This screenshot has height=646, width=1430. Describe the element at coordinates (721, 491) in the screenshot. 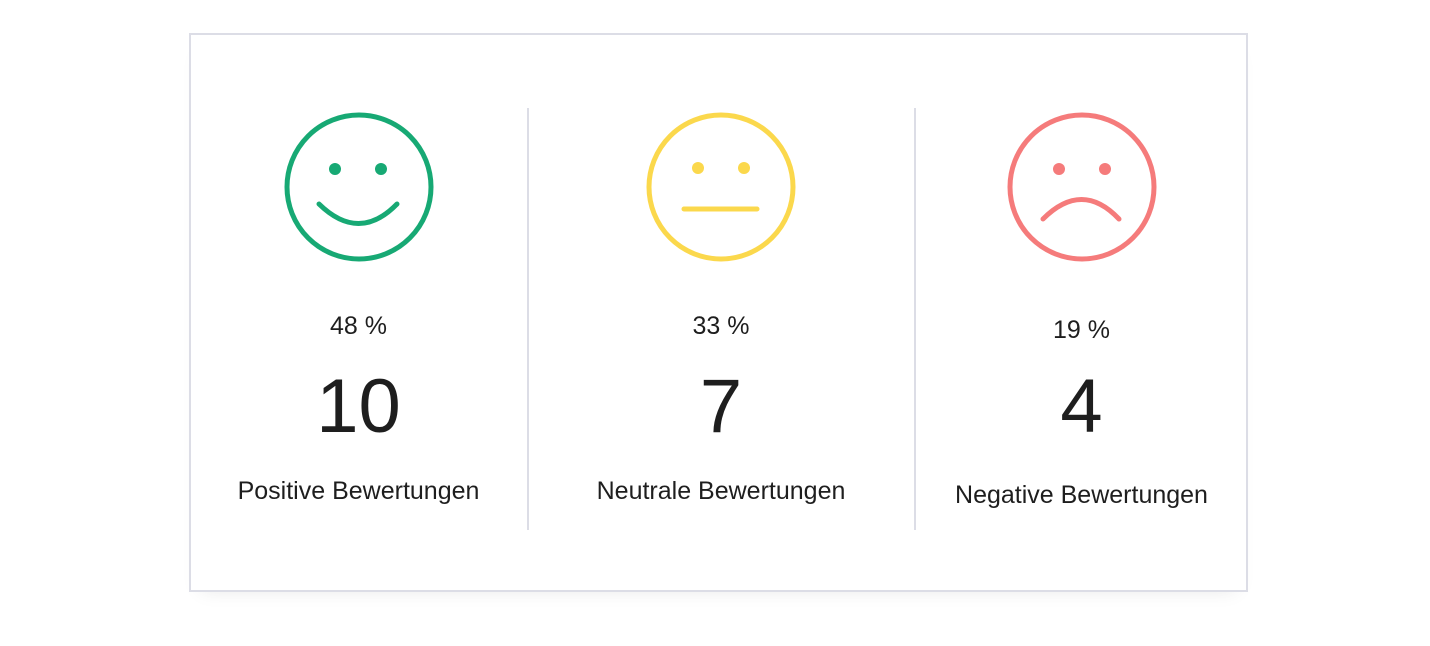

I see `neutral-label: Neutrale Bewertungen` at that location.